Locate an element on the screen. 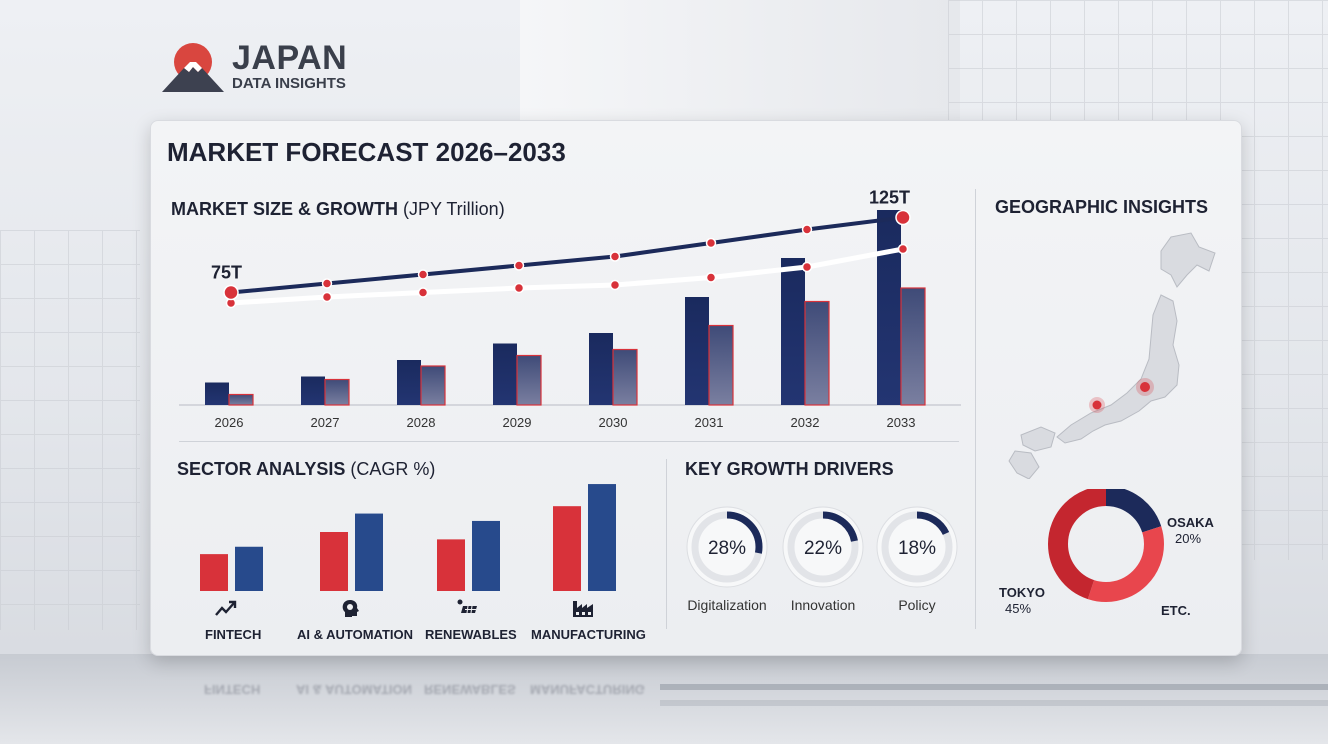  background-pillar is located at coordinates (740, 60).